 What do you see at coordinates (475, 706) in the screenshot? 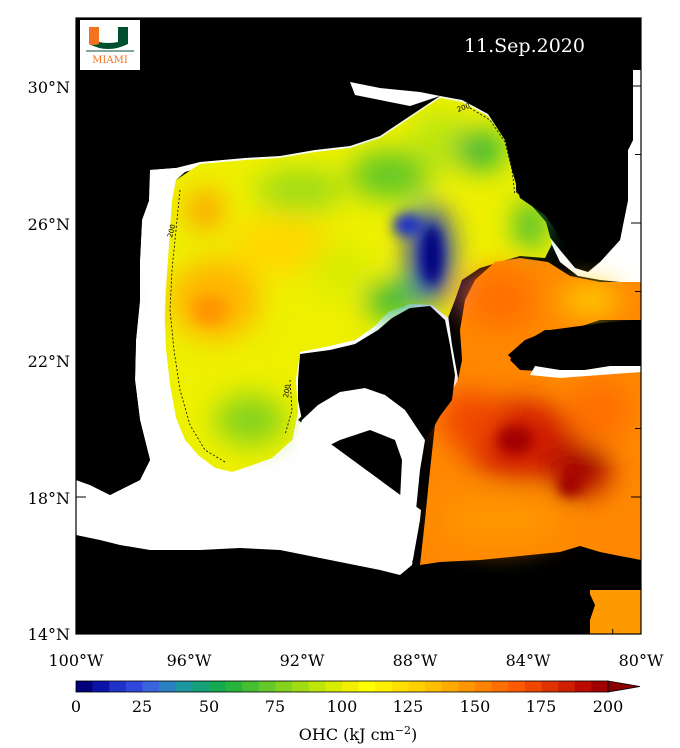
I see `cbar-label-150: 150` at bounding box center [475, 706].